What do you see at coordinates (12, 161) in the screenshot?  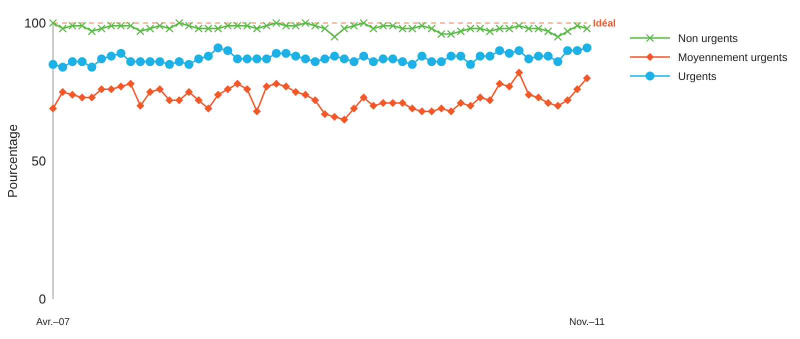 I see `y-axis-title: Pourcentage` at bounding box center [12, 161].